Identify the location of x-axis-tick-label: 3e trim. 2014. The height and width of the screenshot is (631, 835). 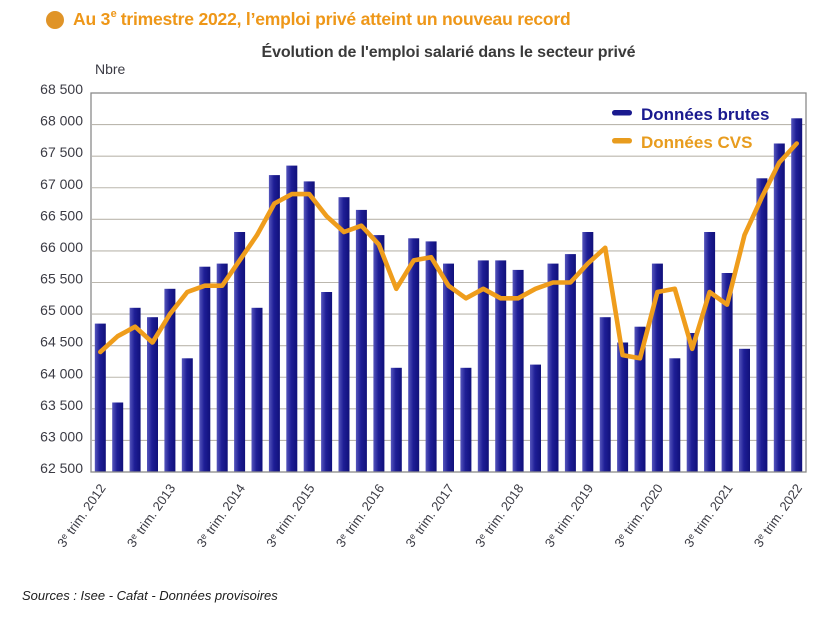
(221, 515).